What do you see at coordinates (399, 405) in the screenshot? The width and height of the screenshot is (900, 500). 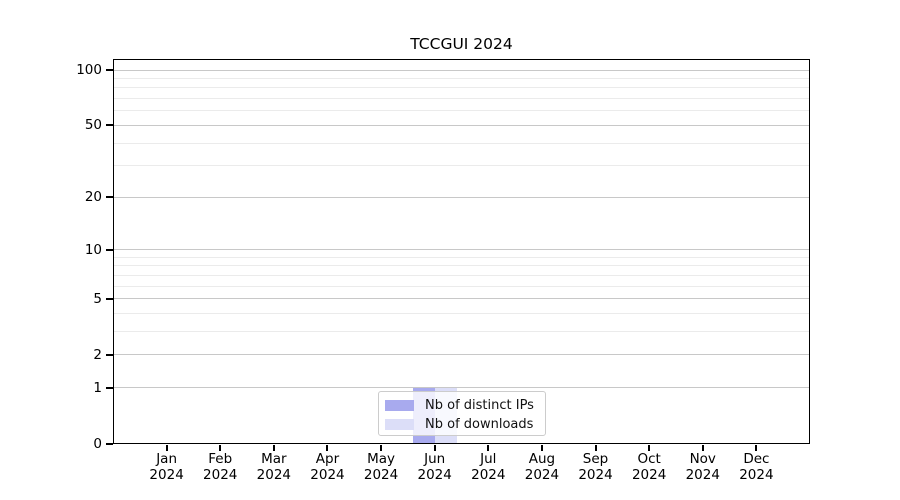 I see `legend-swatch-distinct-ips` at bounding box center [399, 405].